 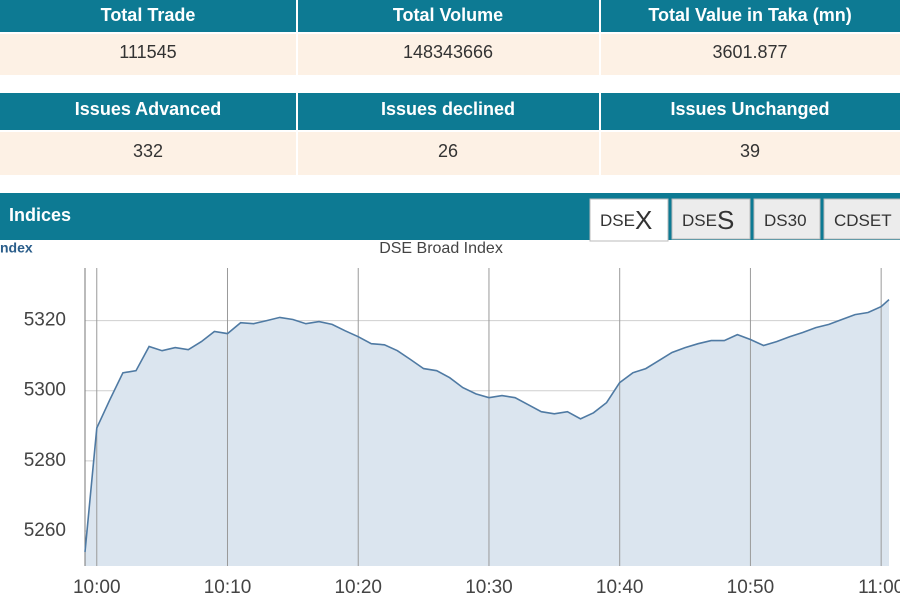 What do you see at coordinates (749, 109) in the screenshot?
I see `column-header: Issues Unchanged` at bounding box center [749, 109].